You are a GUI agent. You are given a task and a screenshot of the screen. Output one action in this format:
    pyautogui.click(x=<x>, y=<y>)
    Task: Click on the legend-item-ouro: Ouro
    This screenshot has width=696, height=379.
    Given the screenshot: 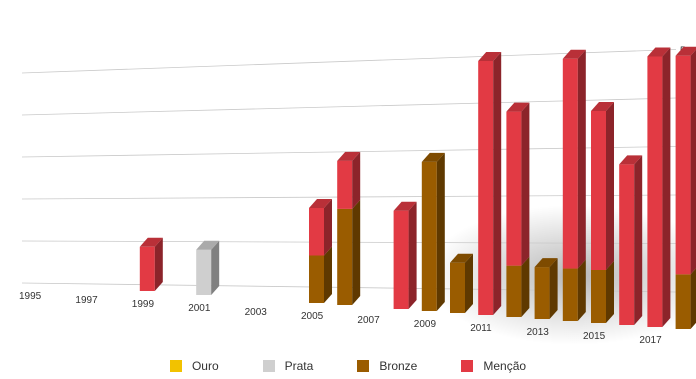 What is the action you would take?
    pyautogui.click(x=194, y=366)
    